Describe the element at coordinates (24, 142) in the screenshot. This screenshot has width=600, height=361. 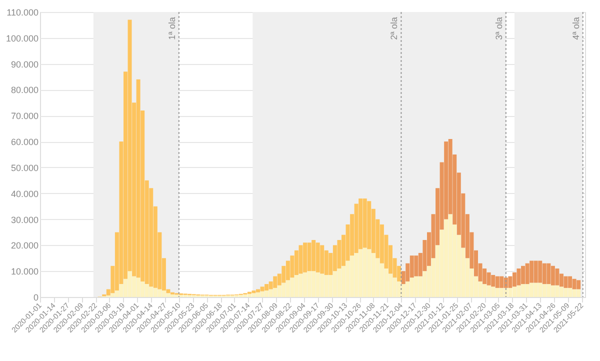
I see `y-tick-label: 60.000` at that location.